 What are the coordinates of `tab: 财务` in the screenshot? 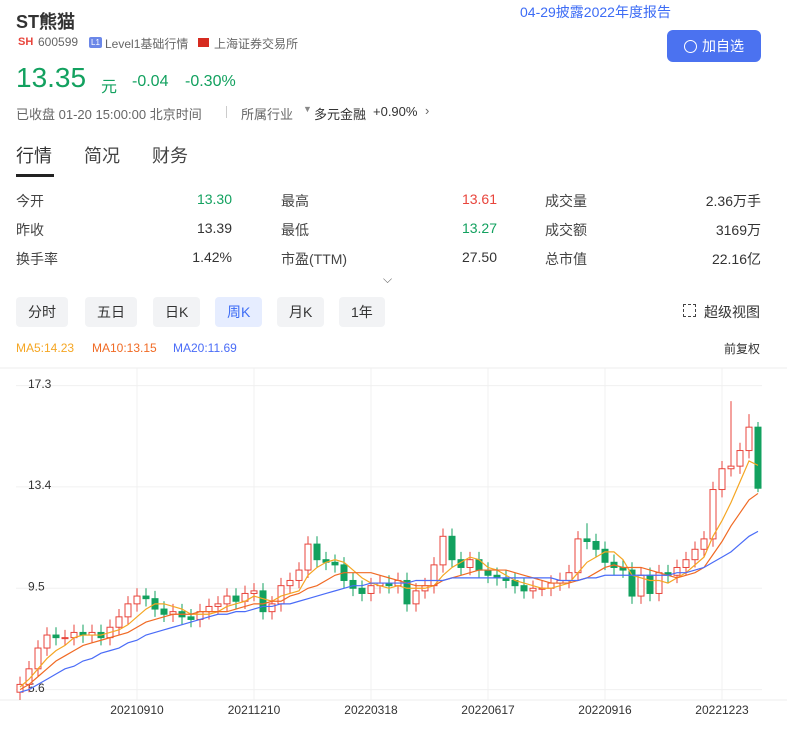 It's located at (170, 155).